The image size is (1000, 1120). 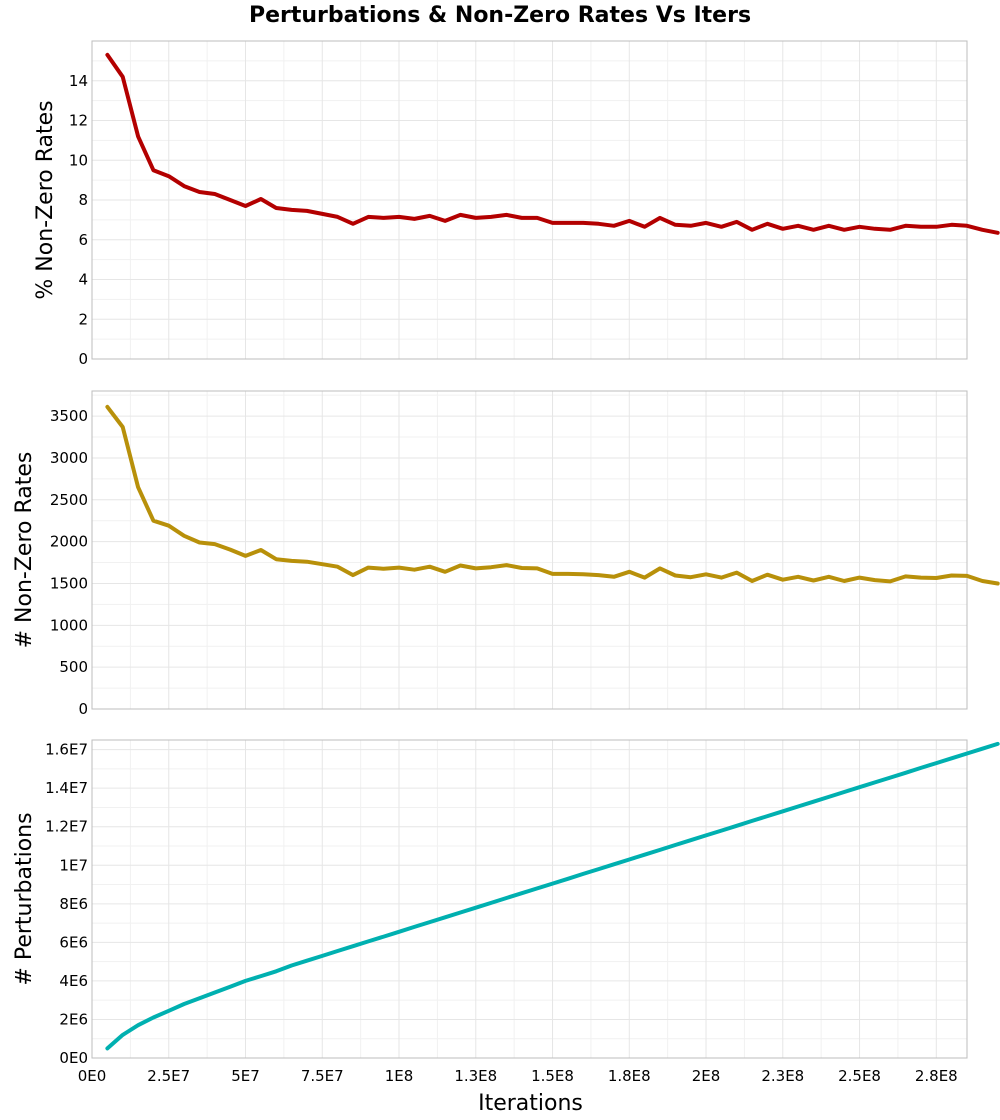 I want to click on y-tick-label: 6E6, so click(x=73, y=942).